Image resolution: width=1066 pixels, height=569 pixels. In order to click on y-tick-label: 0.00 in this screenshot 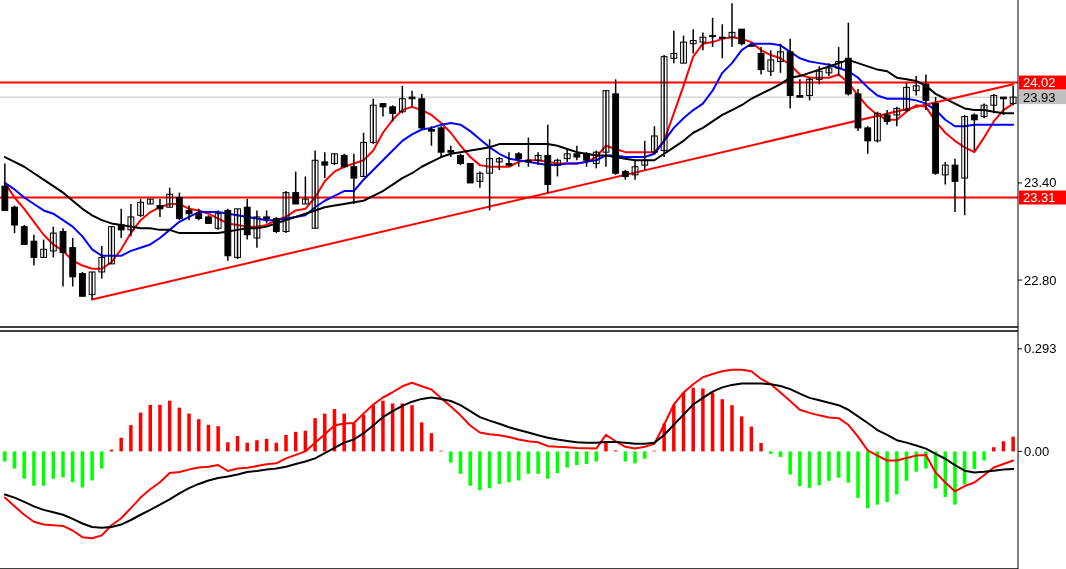, I will do `click(1037, 451)`.